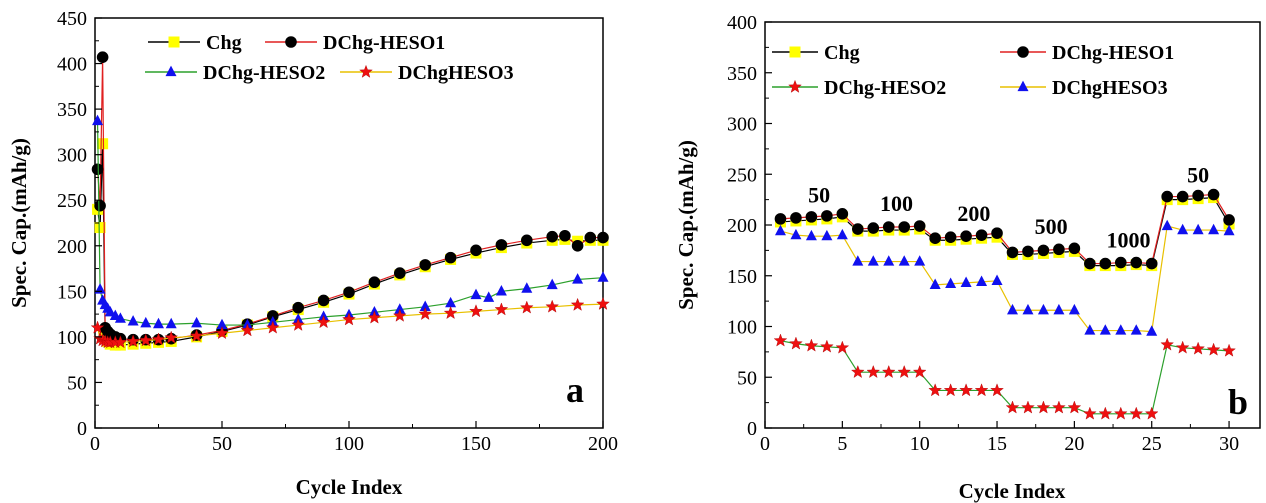 This screenshot has height=503, width=1266. I want to click on panel-a-x-tick-label: 150, so click(476, 444).